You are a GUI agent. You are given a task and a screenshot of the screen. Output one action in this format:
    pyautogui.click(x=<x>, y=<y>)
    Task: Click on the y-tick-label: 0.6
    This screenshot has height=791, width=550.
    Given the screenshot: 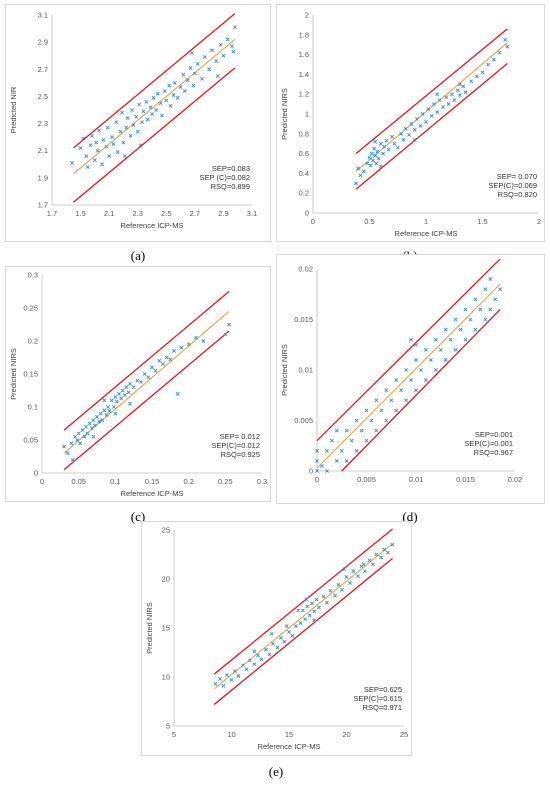 What is the action you would take?
    pyautogui.click(x=304, y=153)
    